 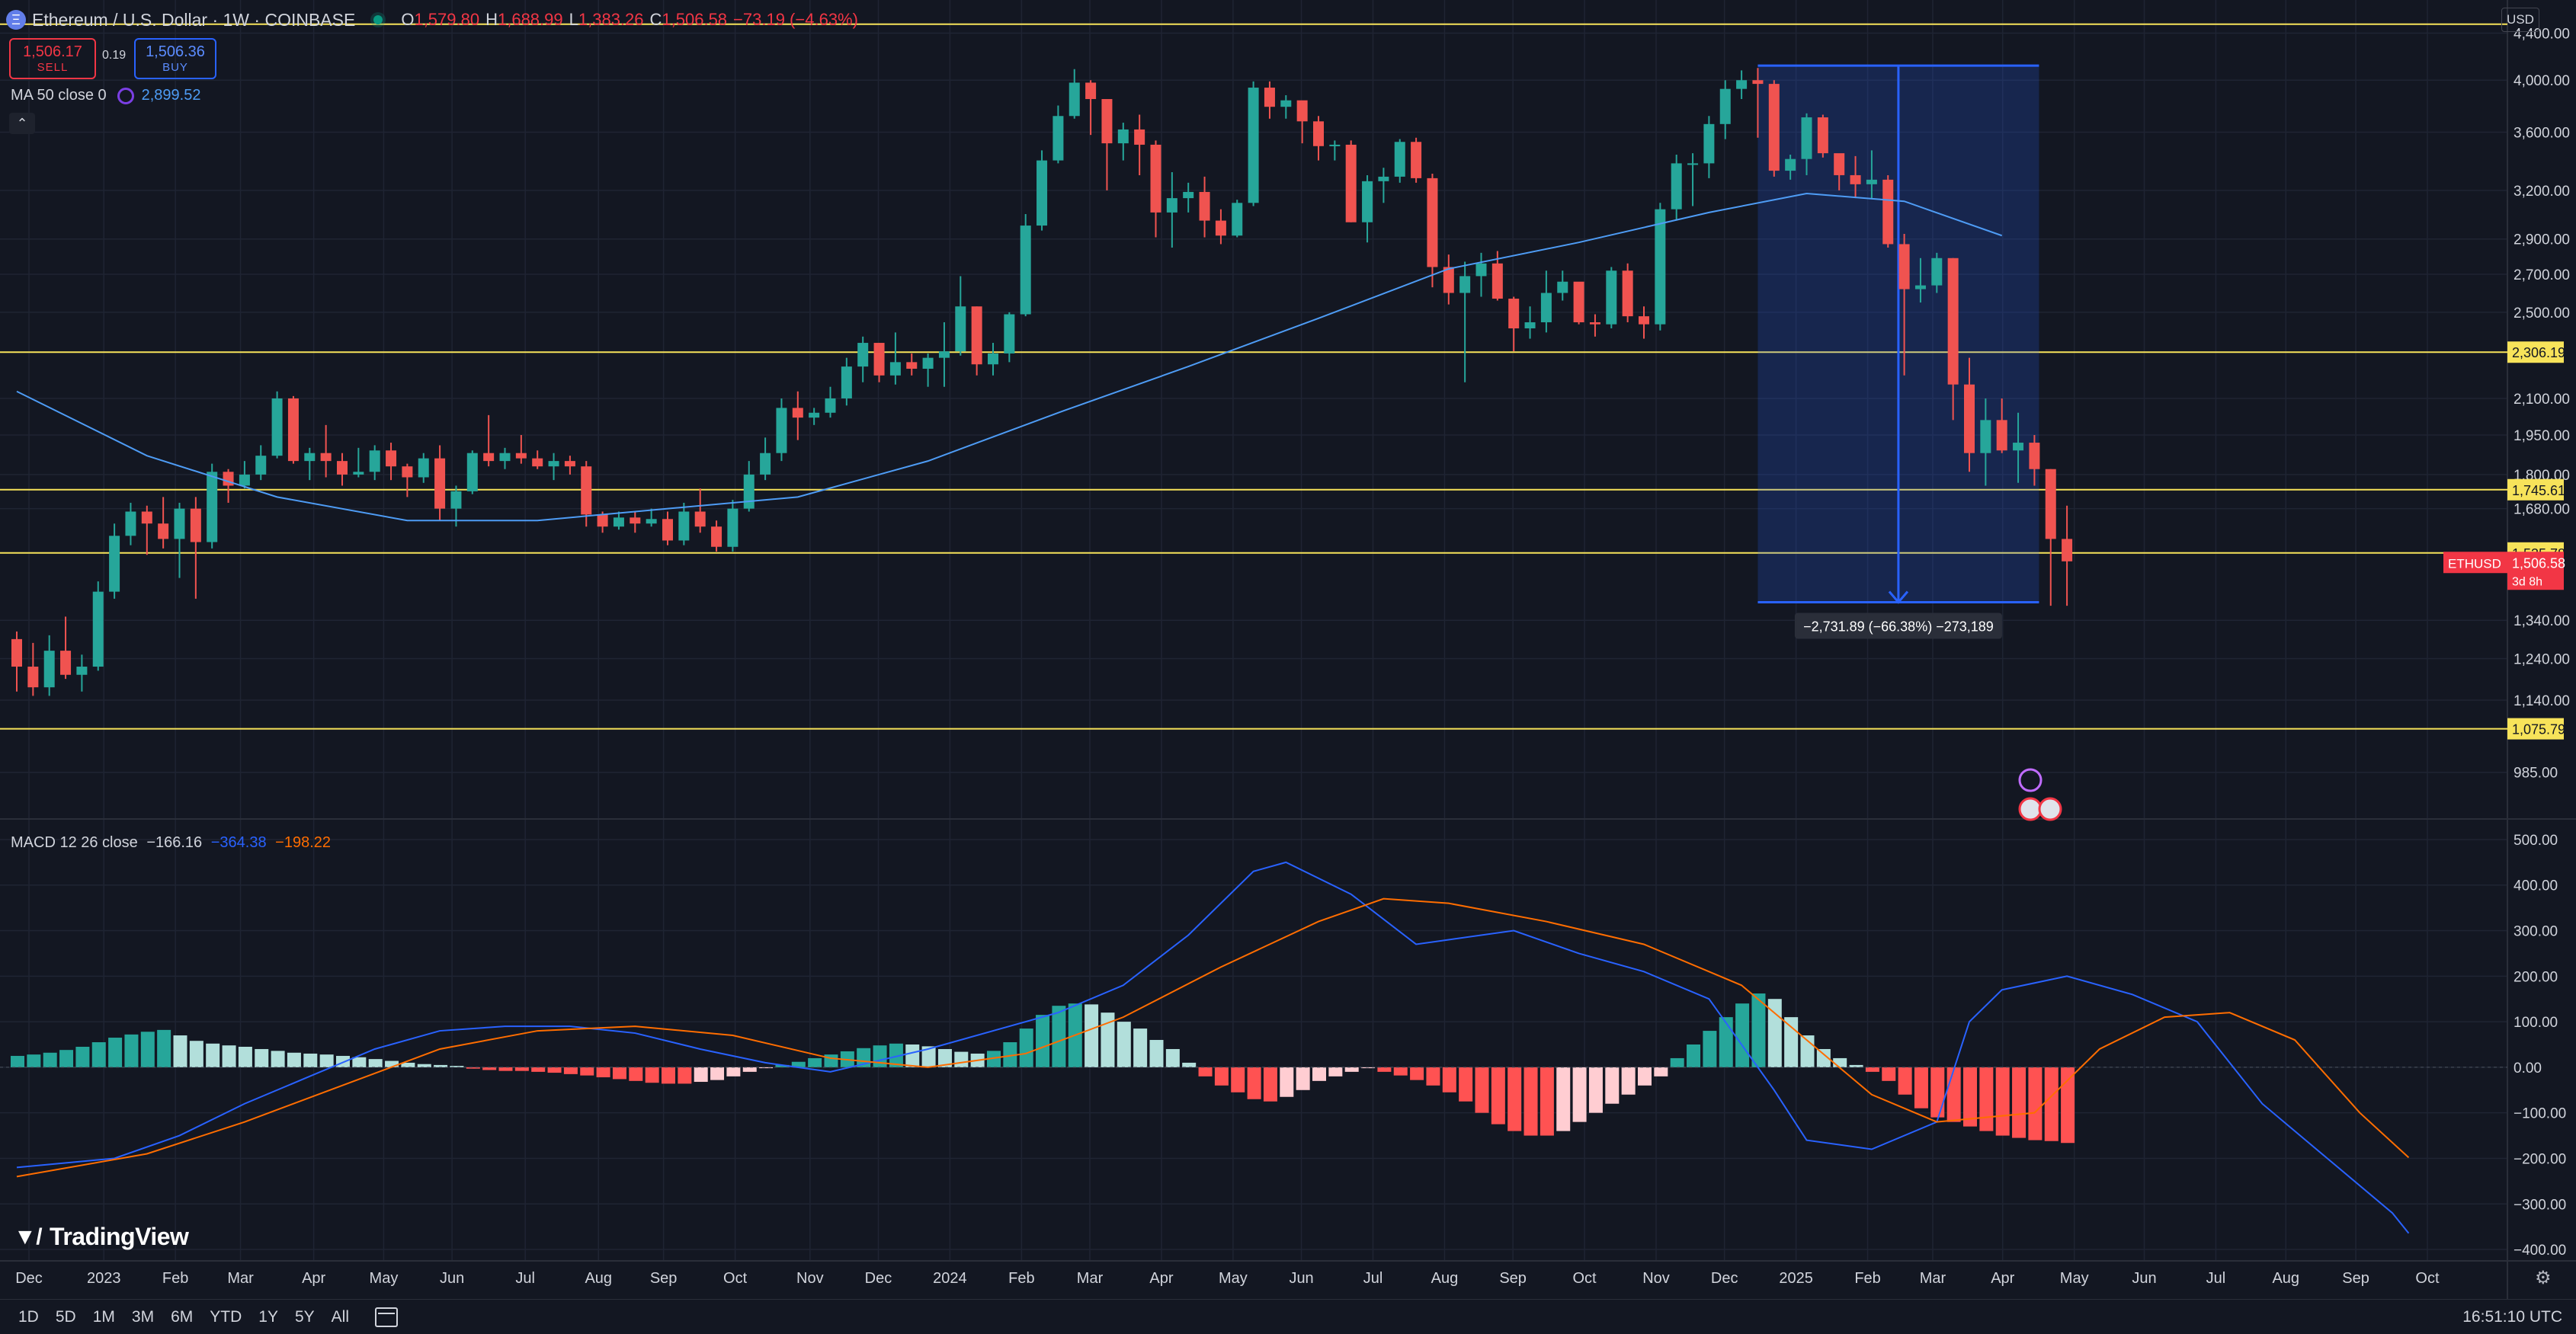 What do you see at coordinates (313, 1278) in the screenshot?
I see `time-tick-label: Apr` at bounding box center [313, 1278].